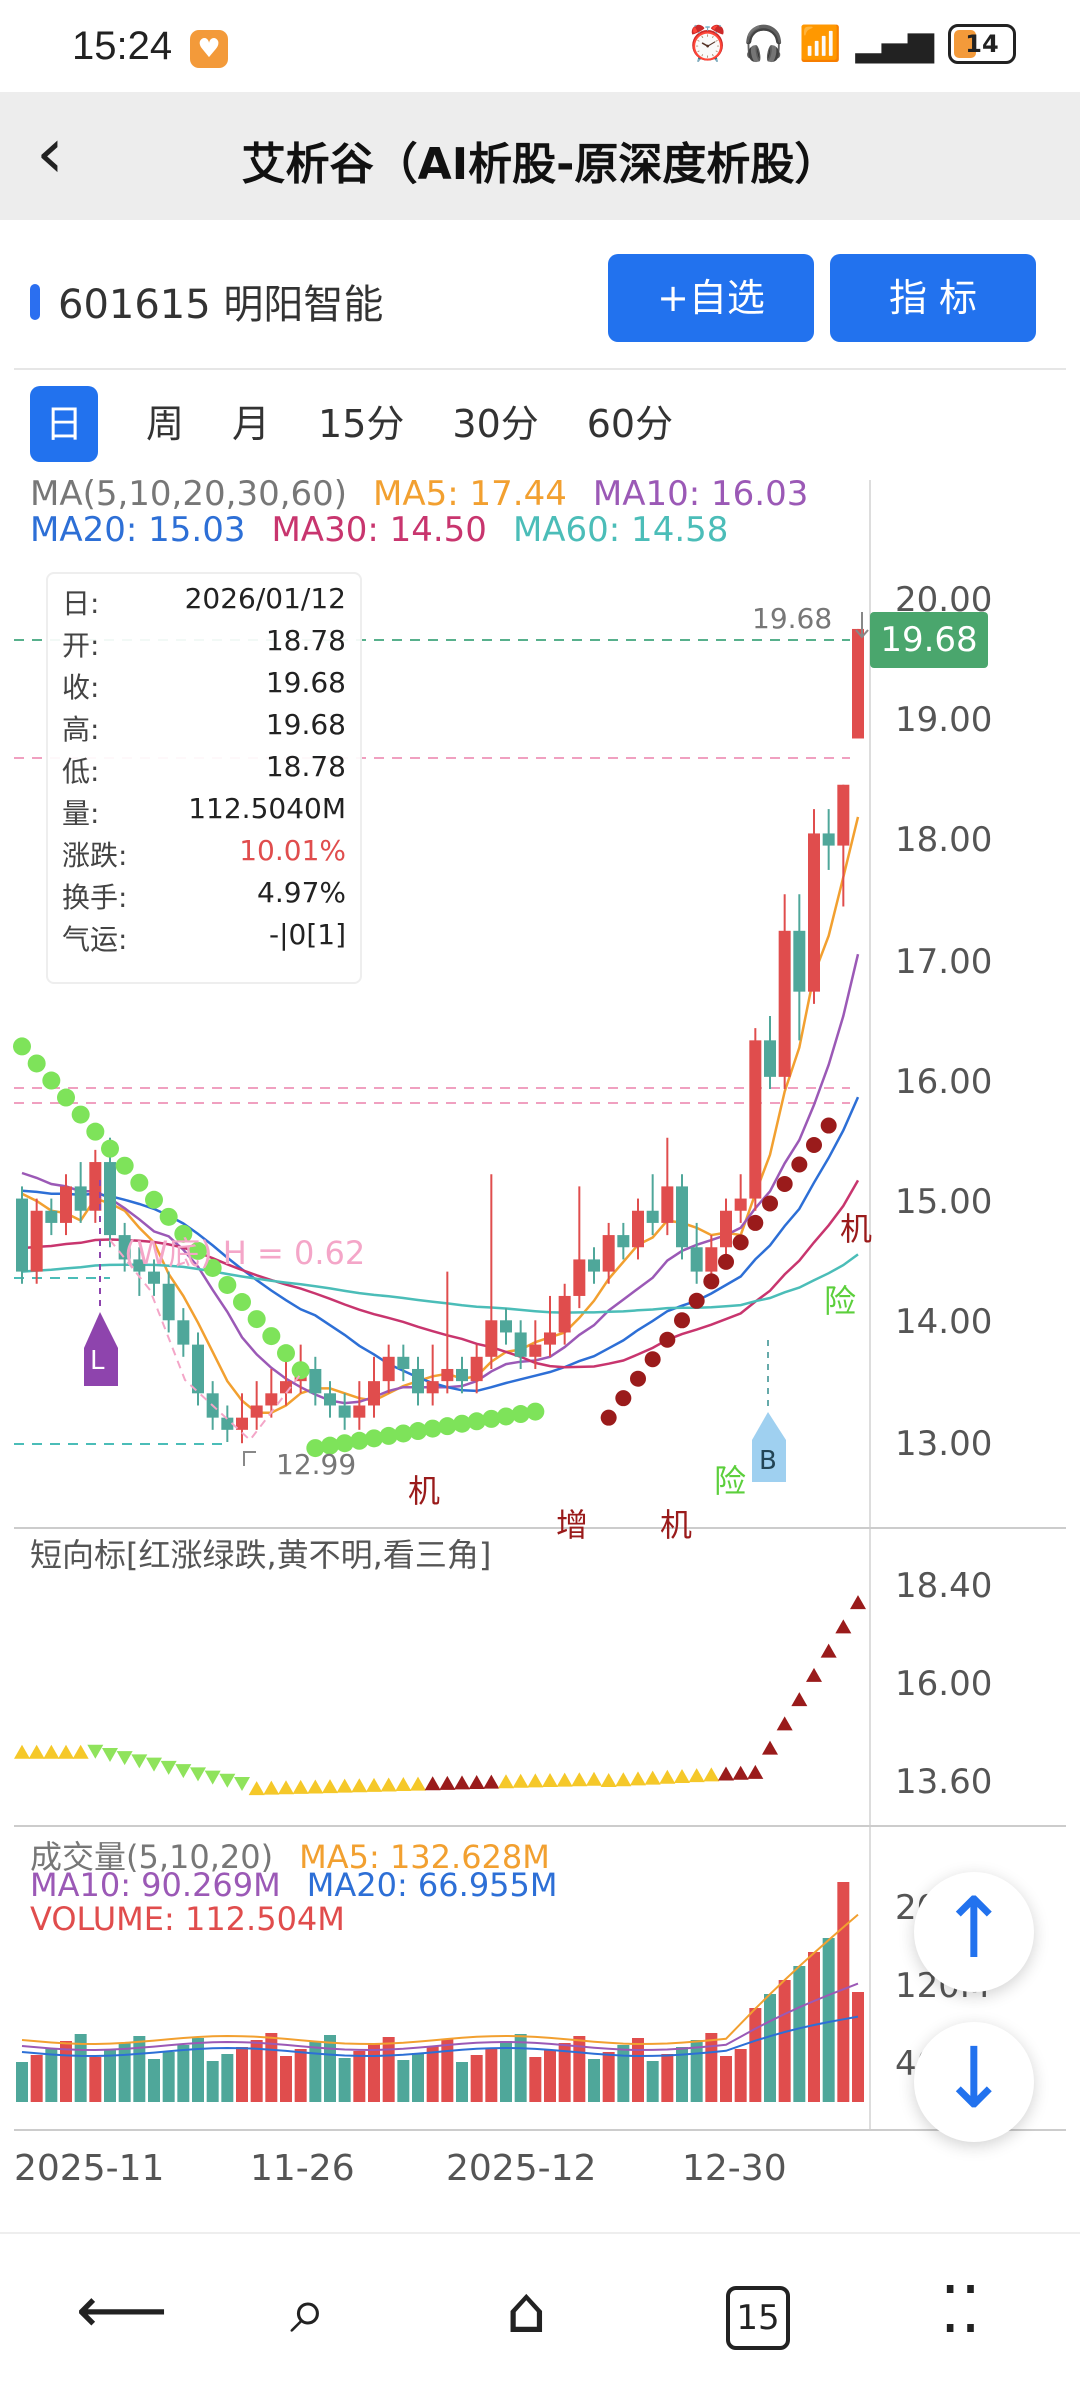 Image resolution: width=1080 pixels, height=2402 pixels. Describe the element at coordinates (944, 1586) in the screenshot. I see `short-axis-1: 18.40` at that location.